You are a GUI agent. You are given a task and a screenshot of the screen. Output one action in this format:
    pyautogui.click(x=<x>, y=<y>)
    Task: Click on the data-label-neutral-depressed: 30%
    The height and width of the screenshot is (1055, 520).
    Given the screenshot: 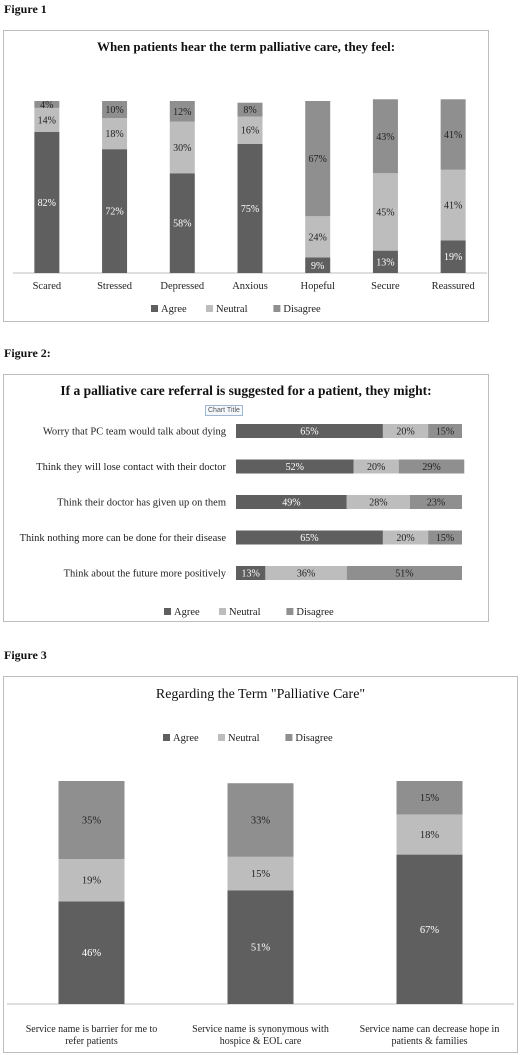 What is the action you would take?
    pyautogui.click(x=182, y=148)
    